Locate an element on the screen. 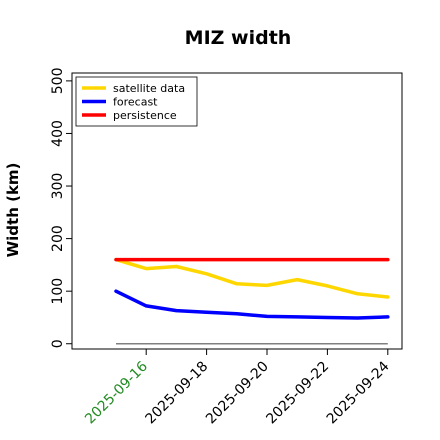  y-tick-label: 500 is located at coordinates (58, 81).